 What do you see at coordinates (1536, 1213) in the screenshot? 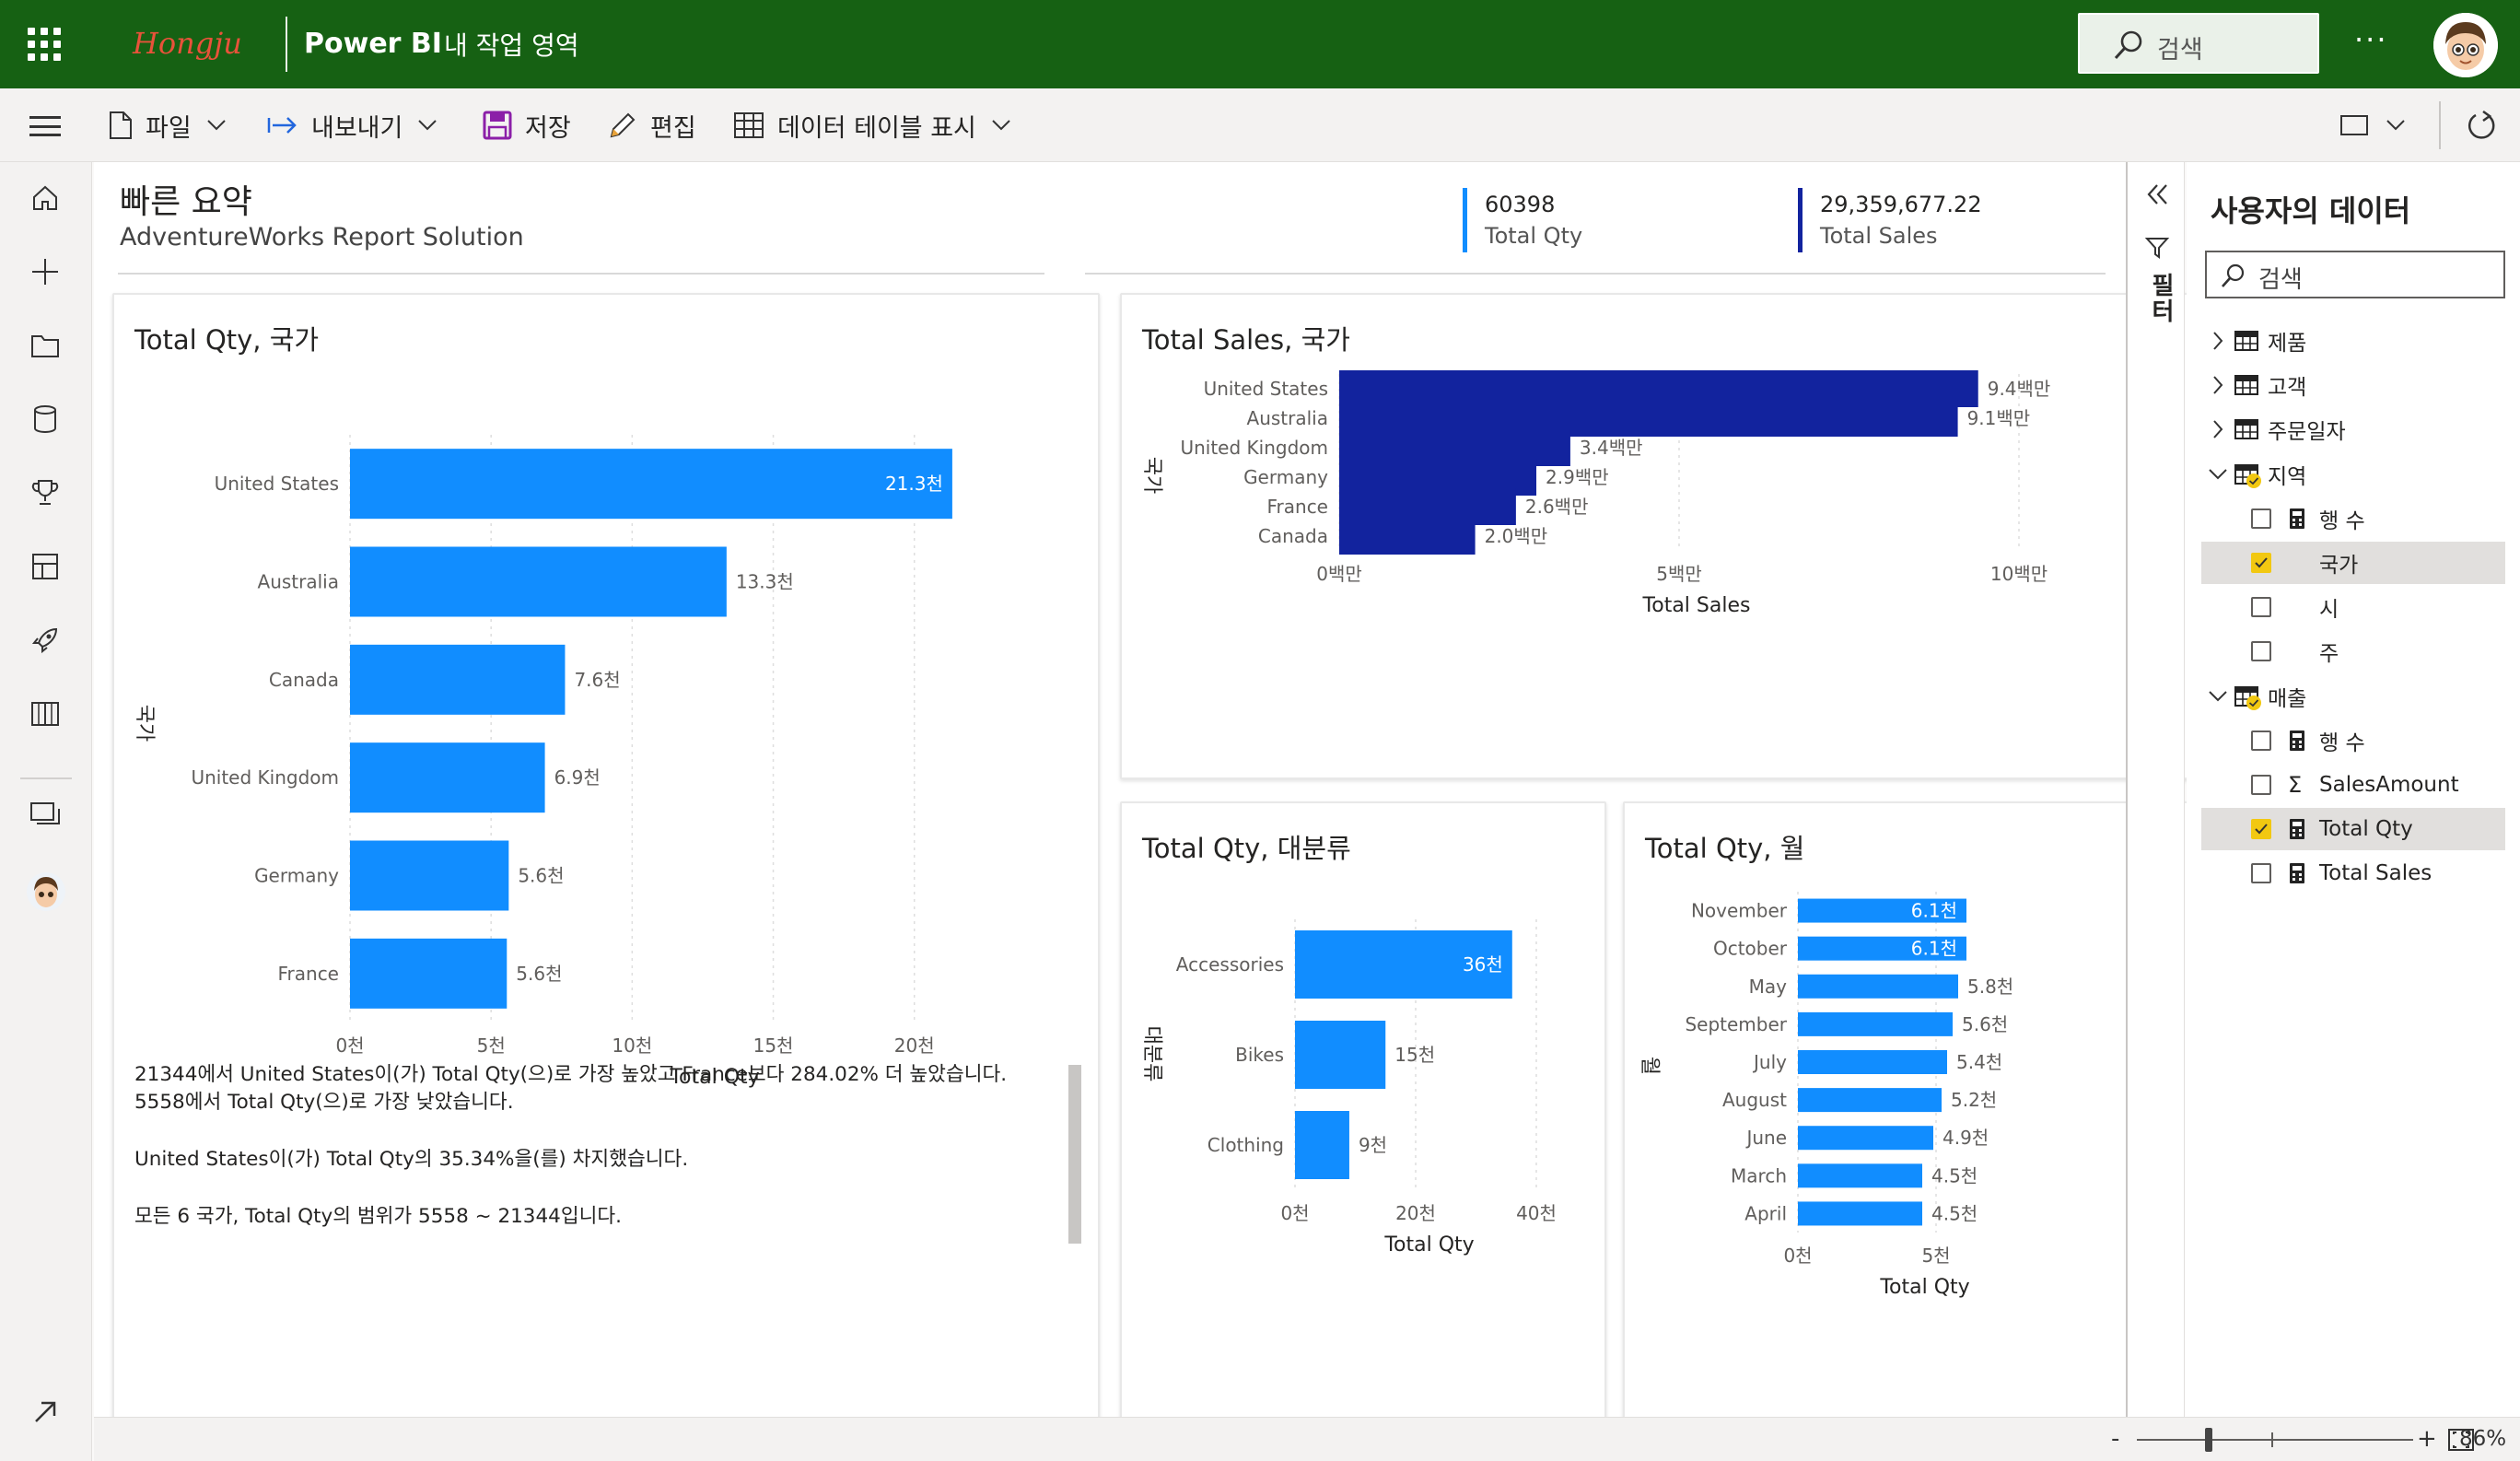
I see `x-tick-label: 40천` at bounding box center [1536, 1213].